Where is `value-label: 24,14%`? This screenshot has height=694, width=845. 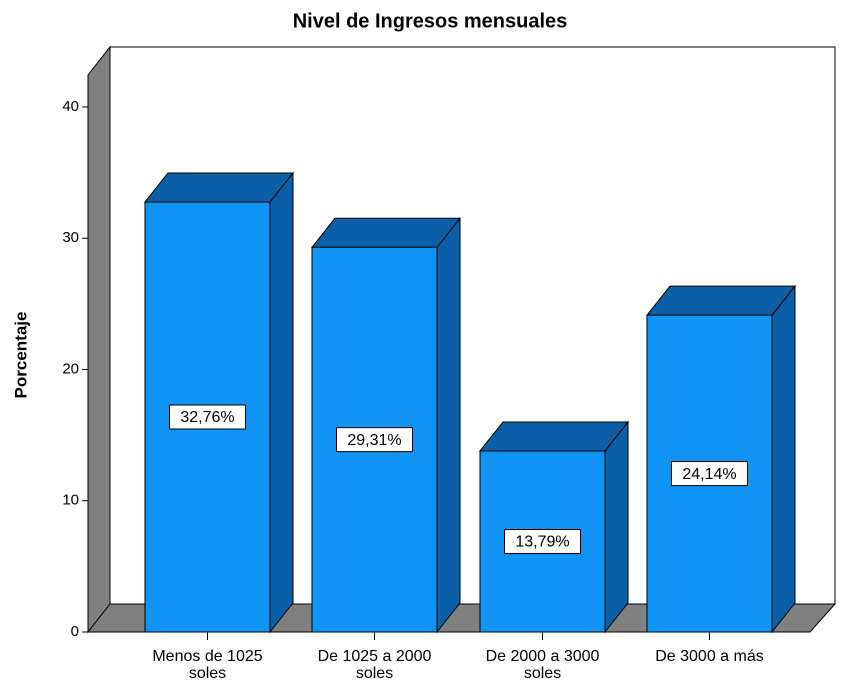
value-label: 24,14% is located at coordinates (709, 474).